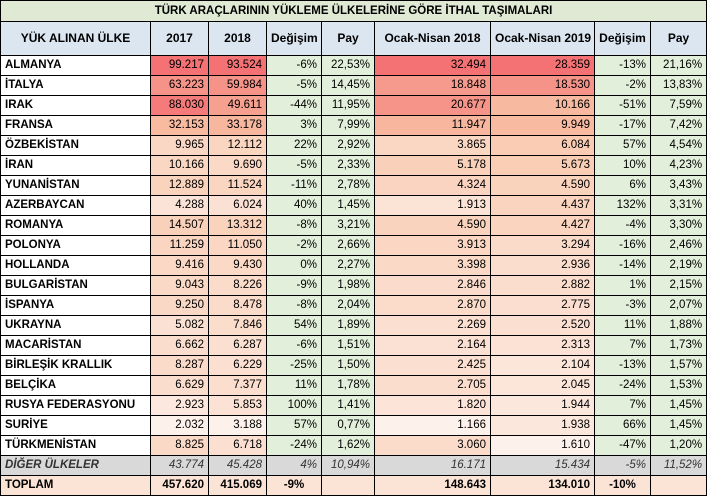 This screenshot has height=496, width=708. Describe the element at coordinates (179, 445) in the screenshot. I see `cell-2017: 8.825` at that location.